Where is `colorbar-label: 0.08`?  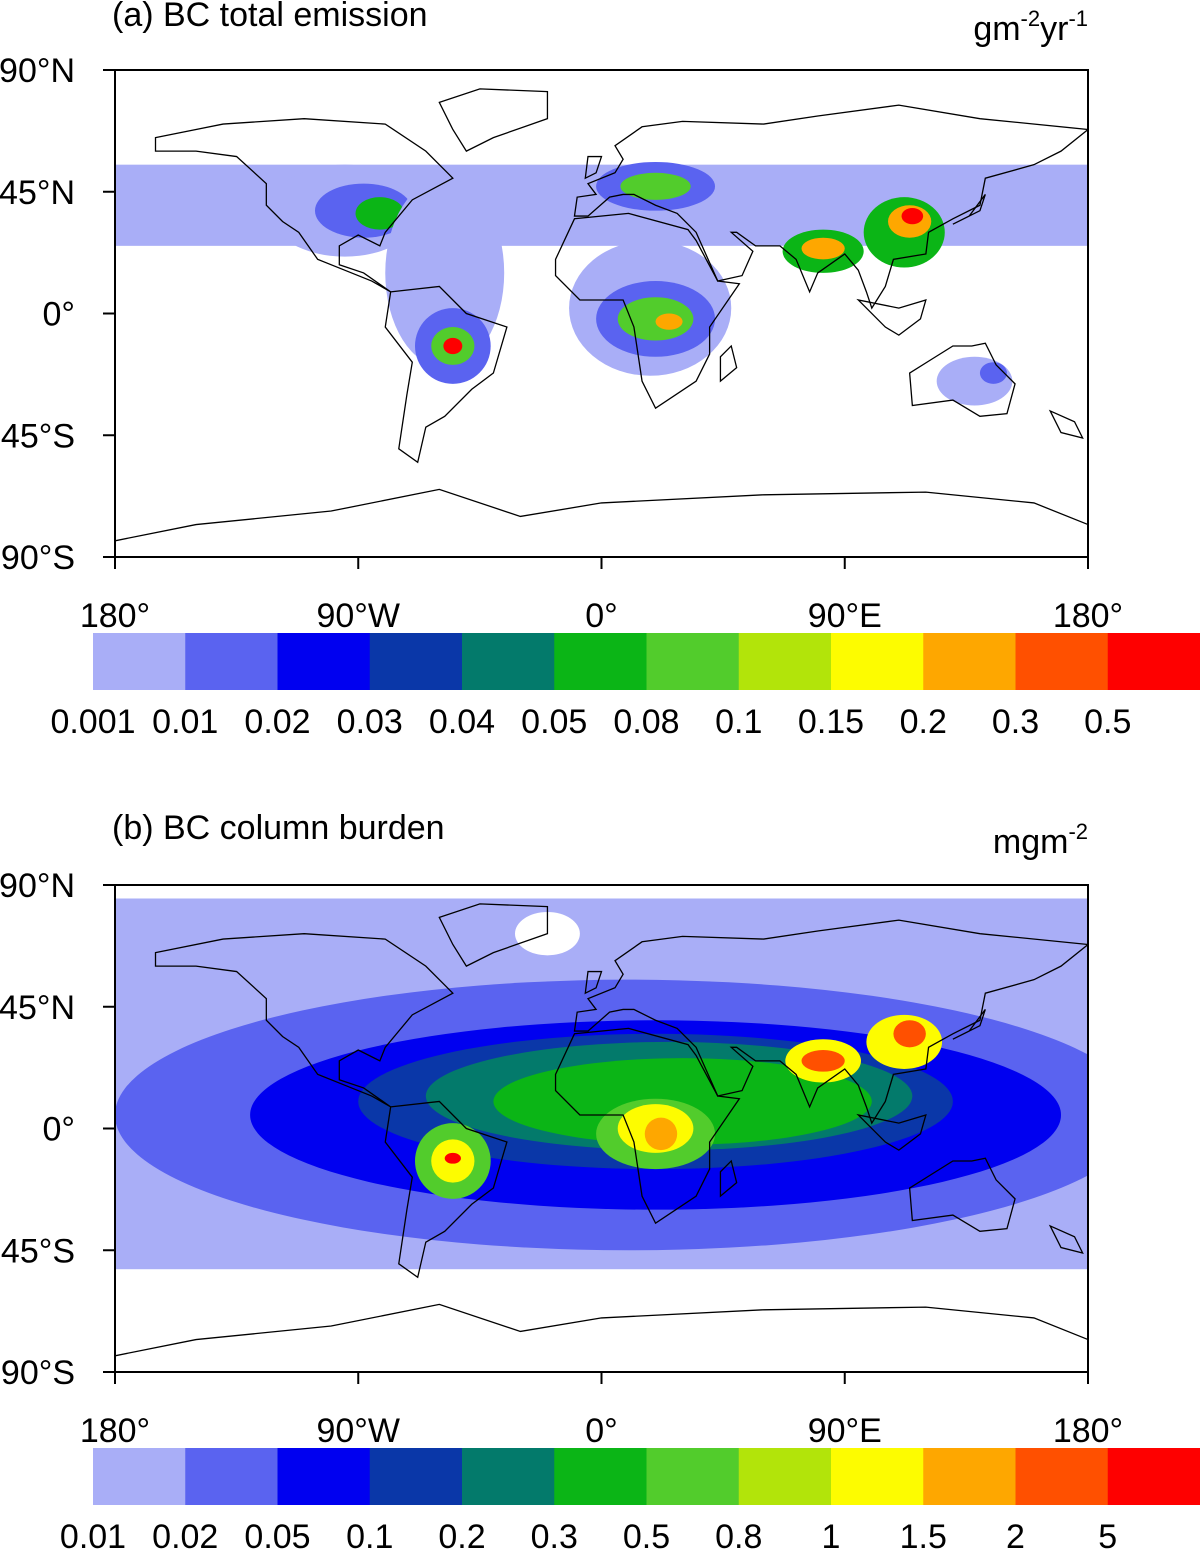 colorbar-label: 0.08 is located at coordinates (646, 722).